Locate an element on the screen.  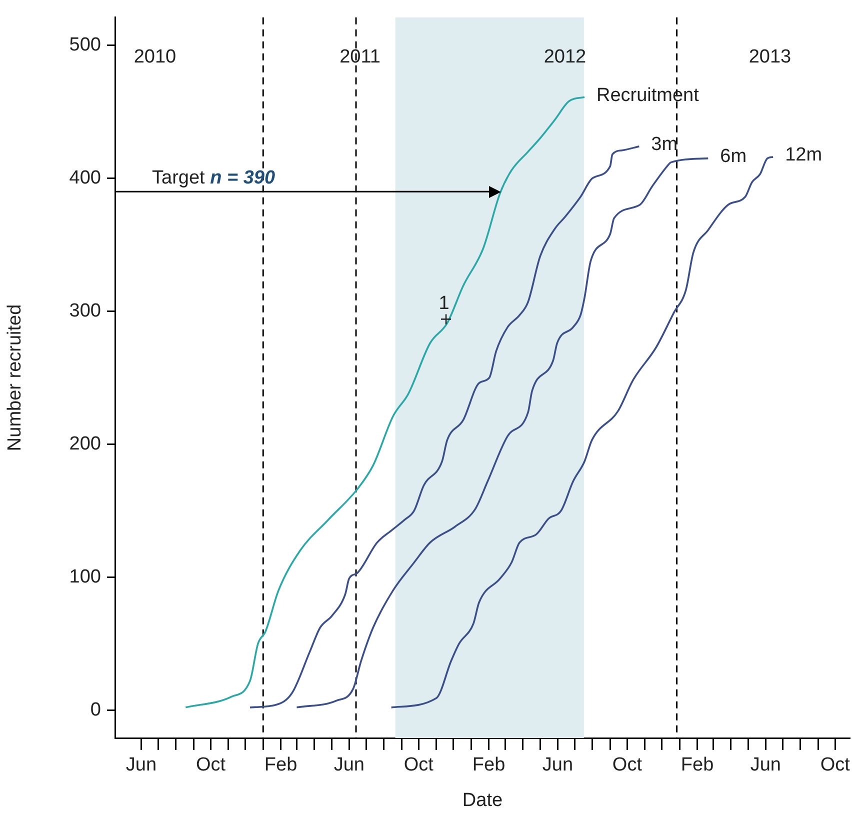
ref-line-label: Target n = 390 is located at coordinates (214, 177).